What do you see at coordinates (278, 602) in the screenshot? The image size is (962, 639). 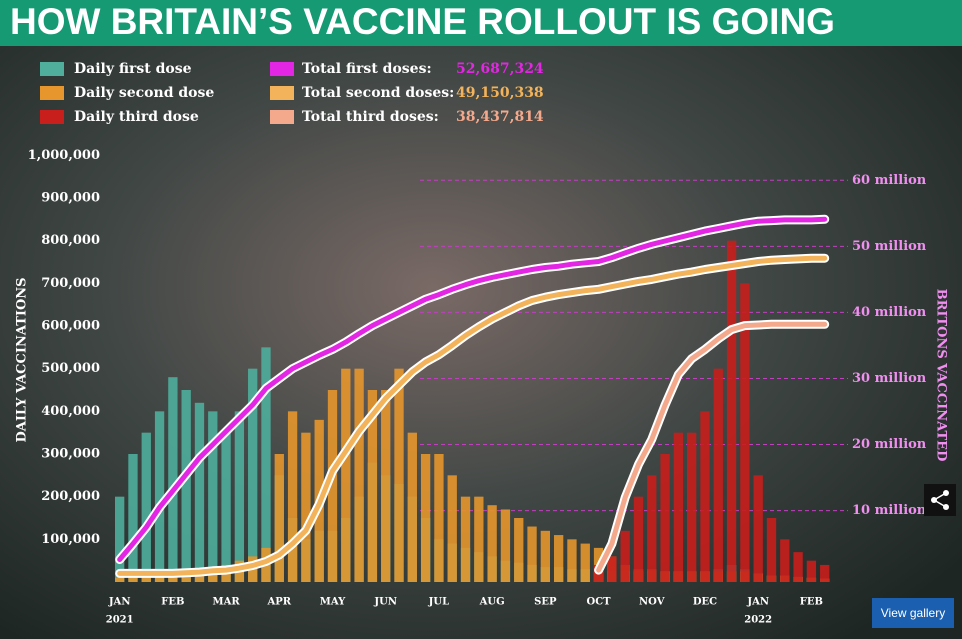 I see `x-tick-label: APR` at bounding box center [278, 602].